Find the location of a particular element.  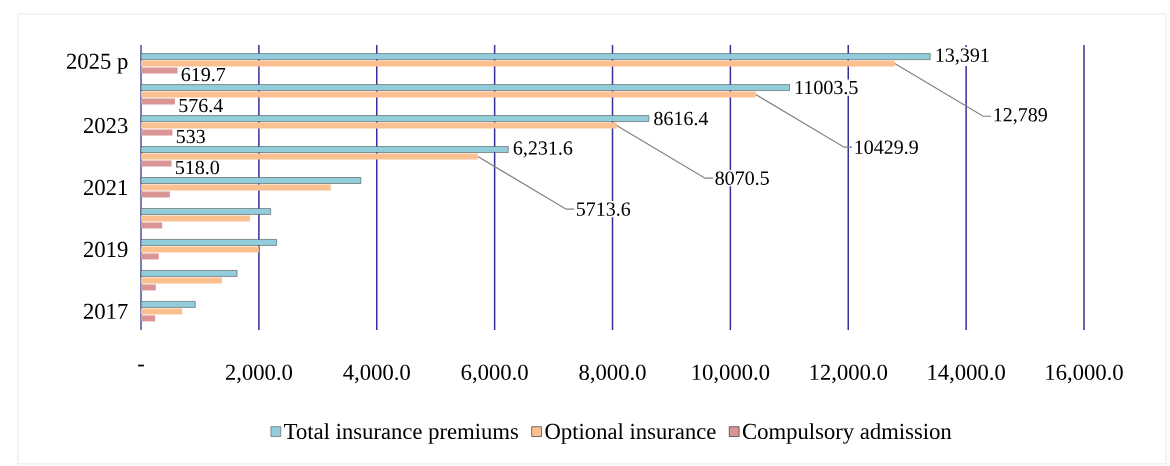

x-tick-label: 4,000.0 is located at coordinates (376, 374).